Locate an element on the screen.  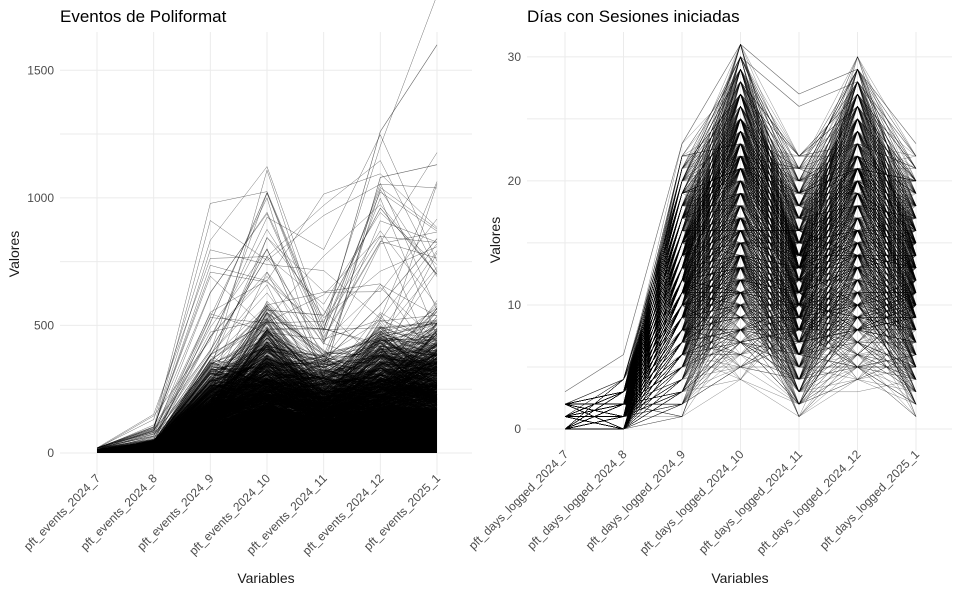
y-tick-labels: 0 10 20 30 is located at coordinates (515, 243).